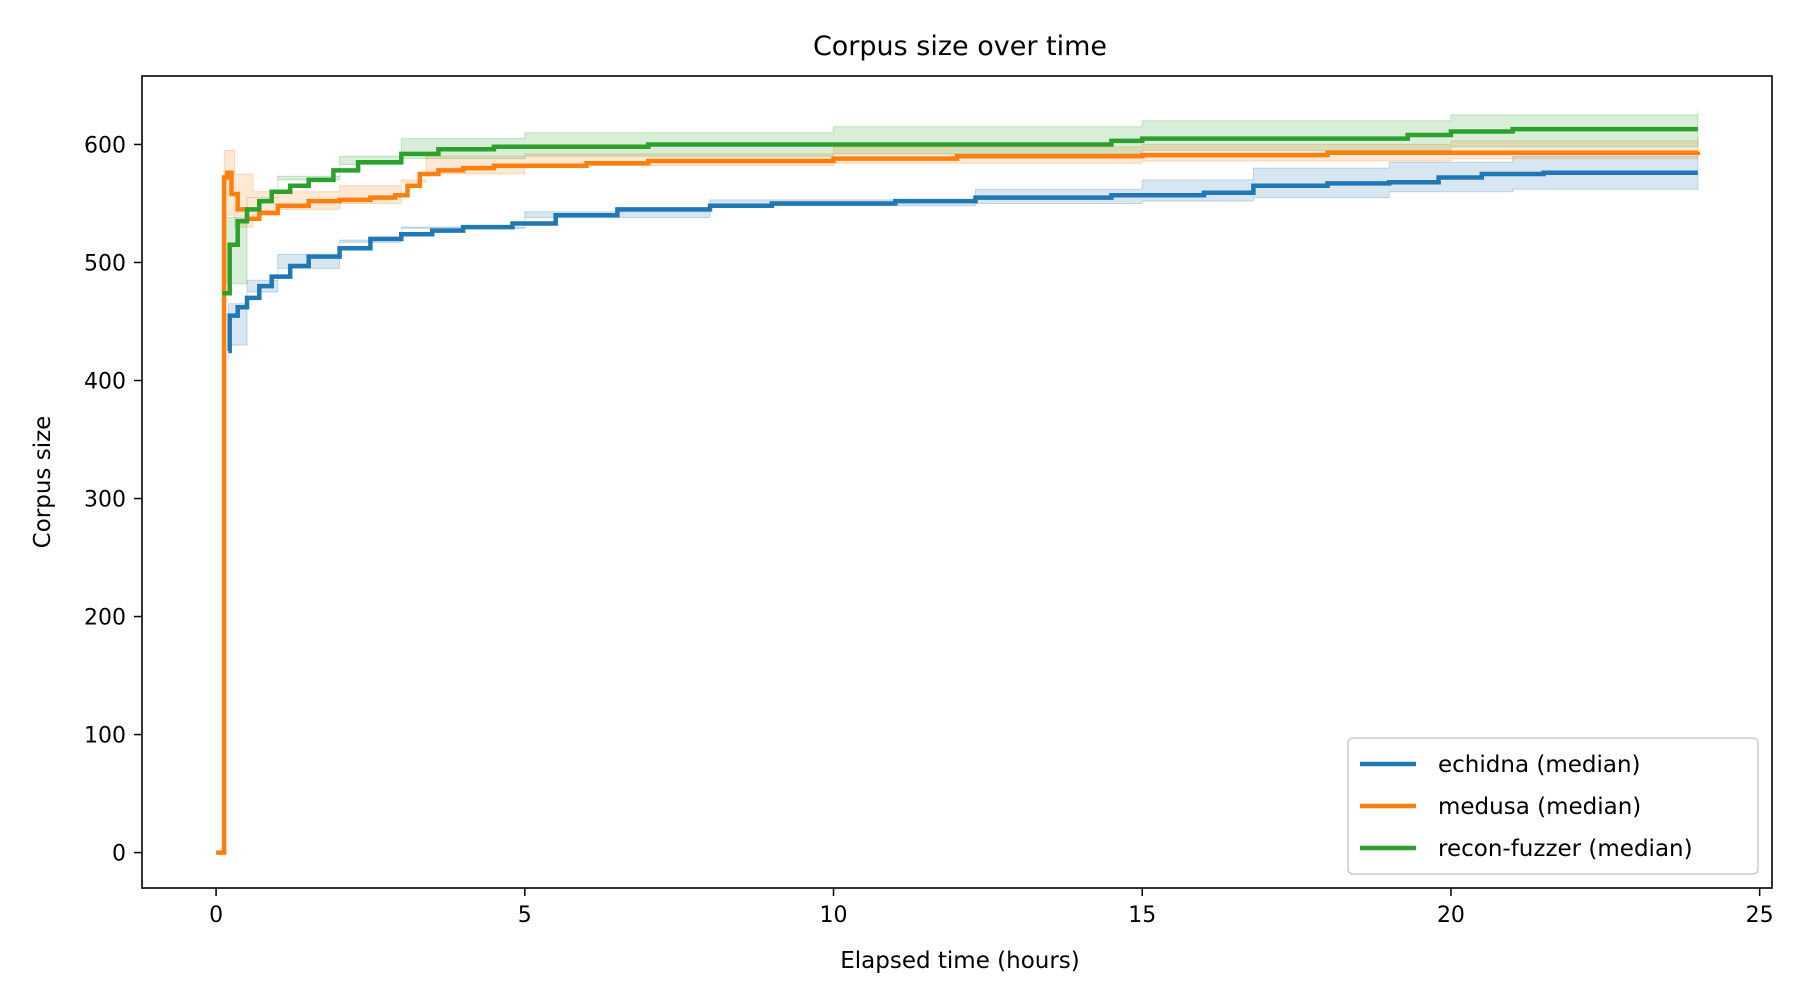 This screenshot has width=1800, height=1000. I want to click on y-tick-label: 200, so click(105, 618).